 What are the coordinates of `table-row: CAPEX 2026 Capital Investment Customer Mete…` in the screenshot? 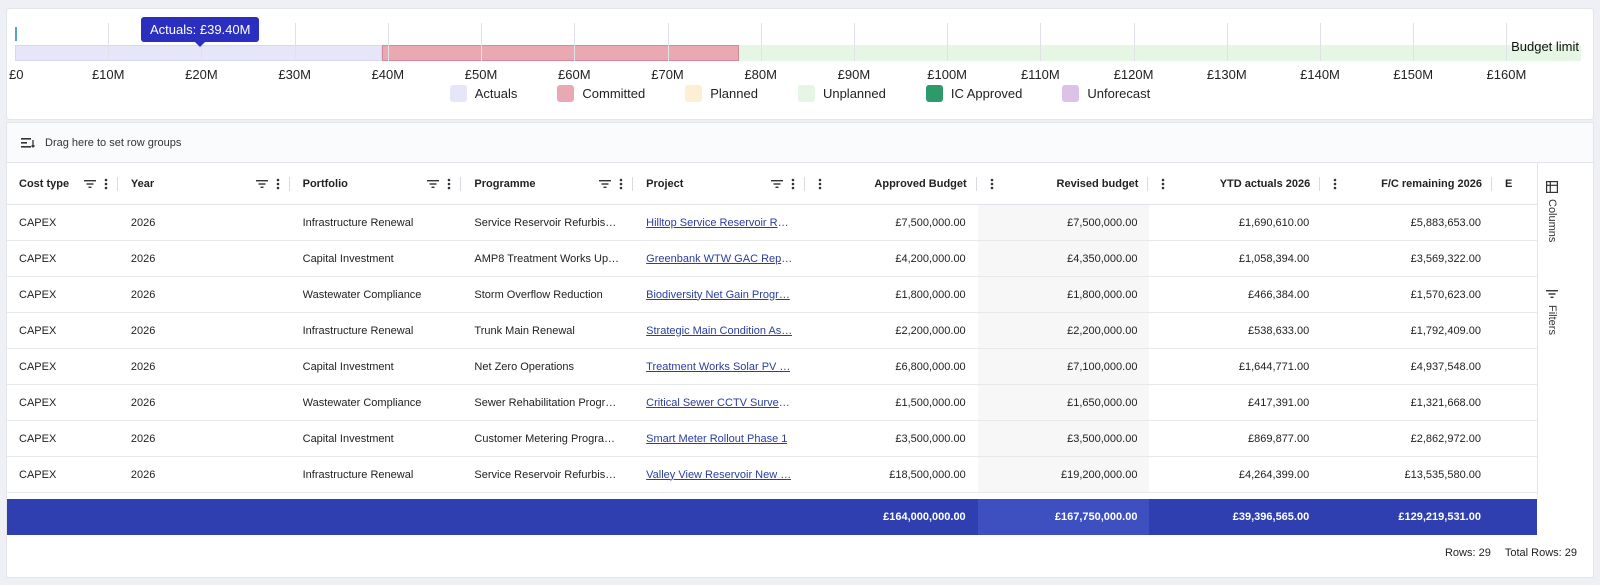 It's located at (772, 439).